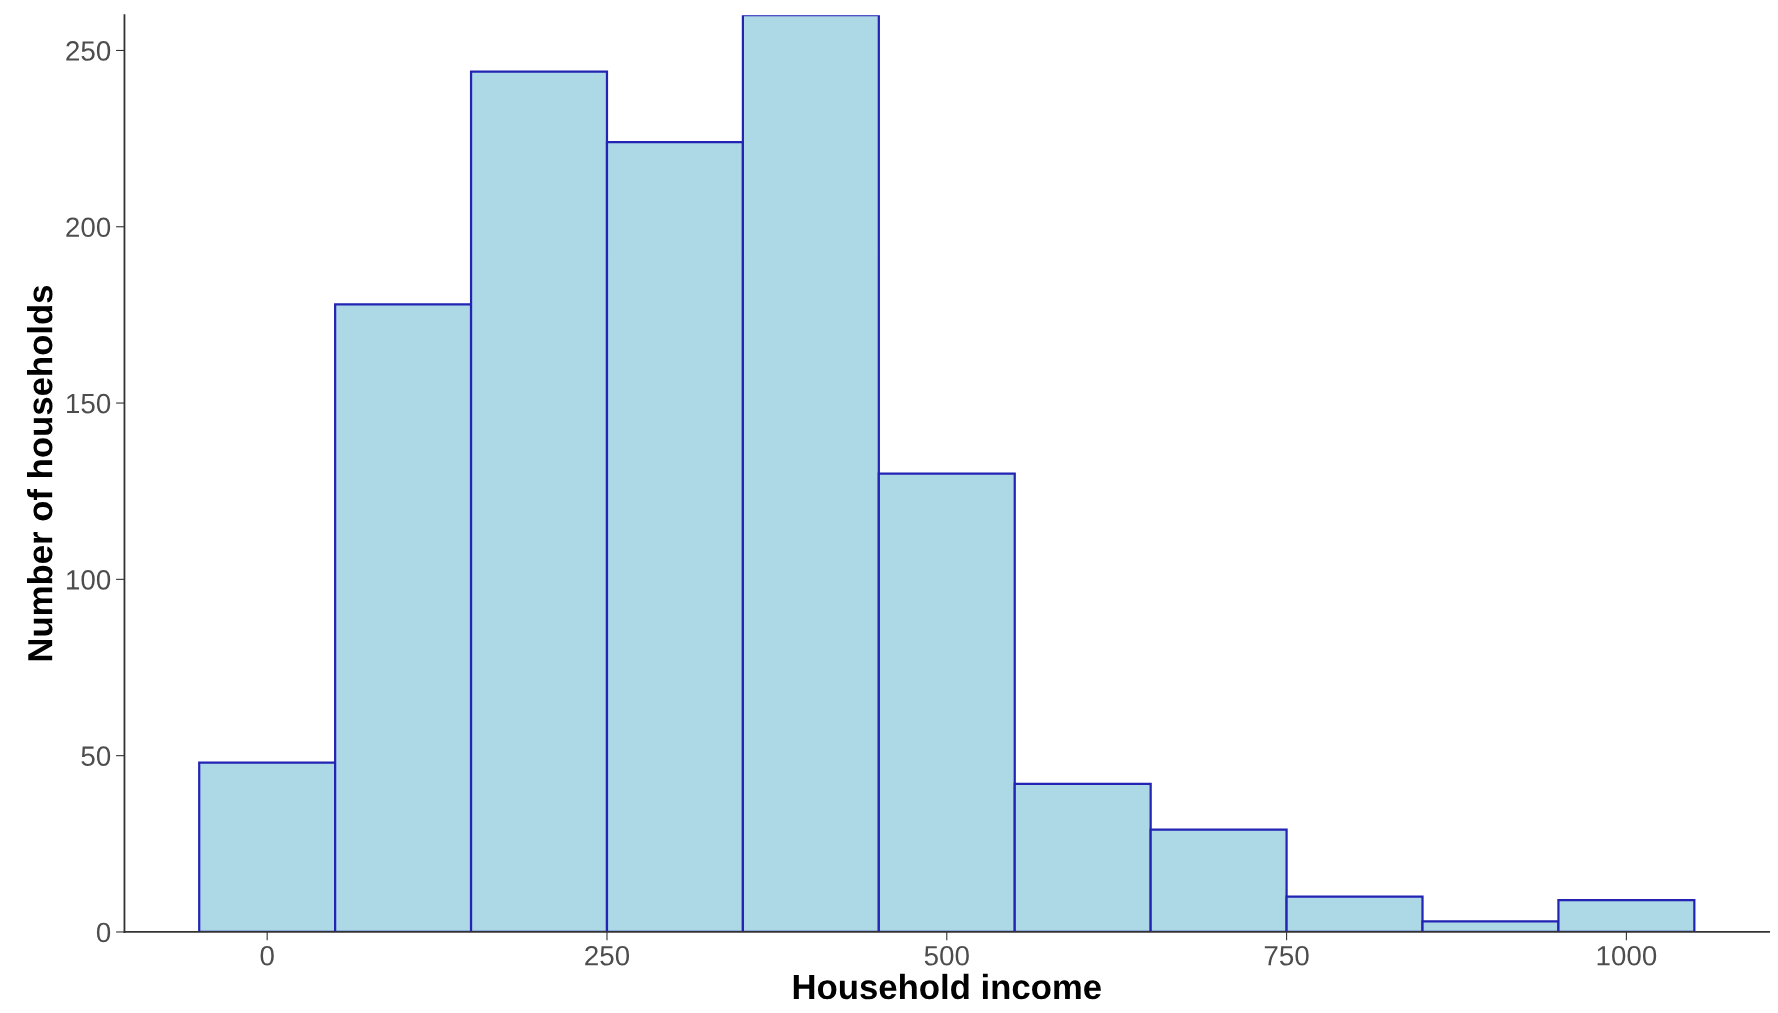  Describe the element at coordinates (267, 955) in the screenshot. I see `x-tick-label: 0` at that location.